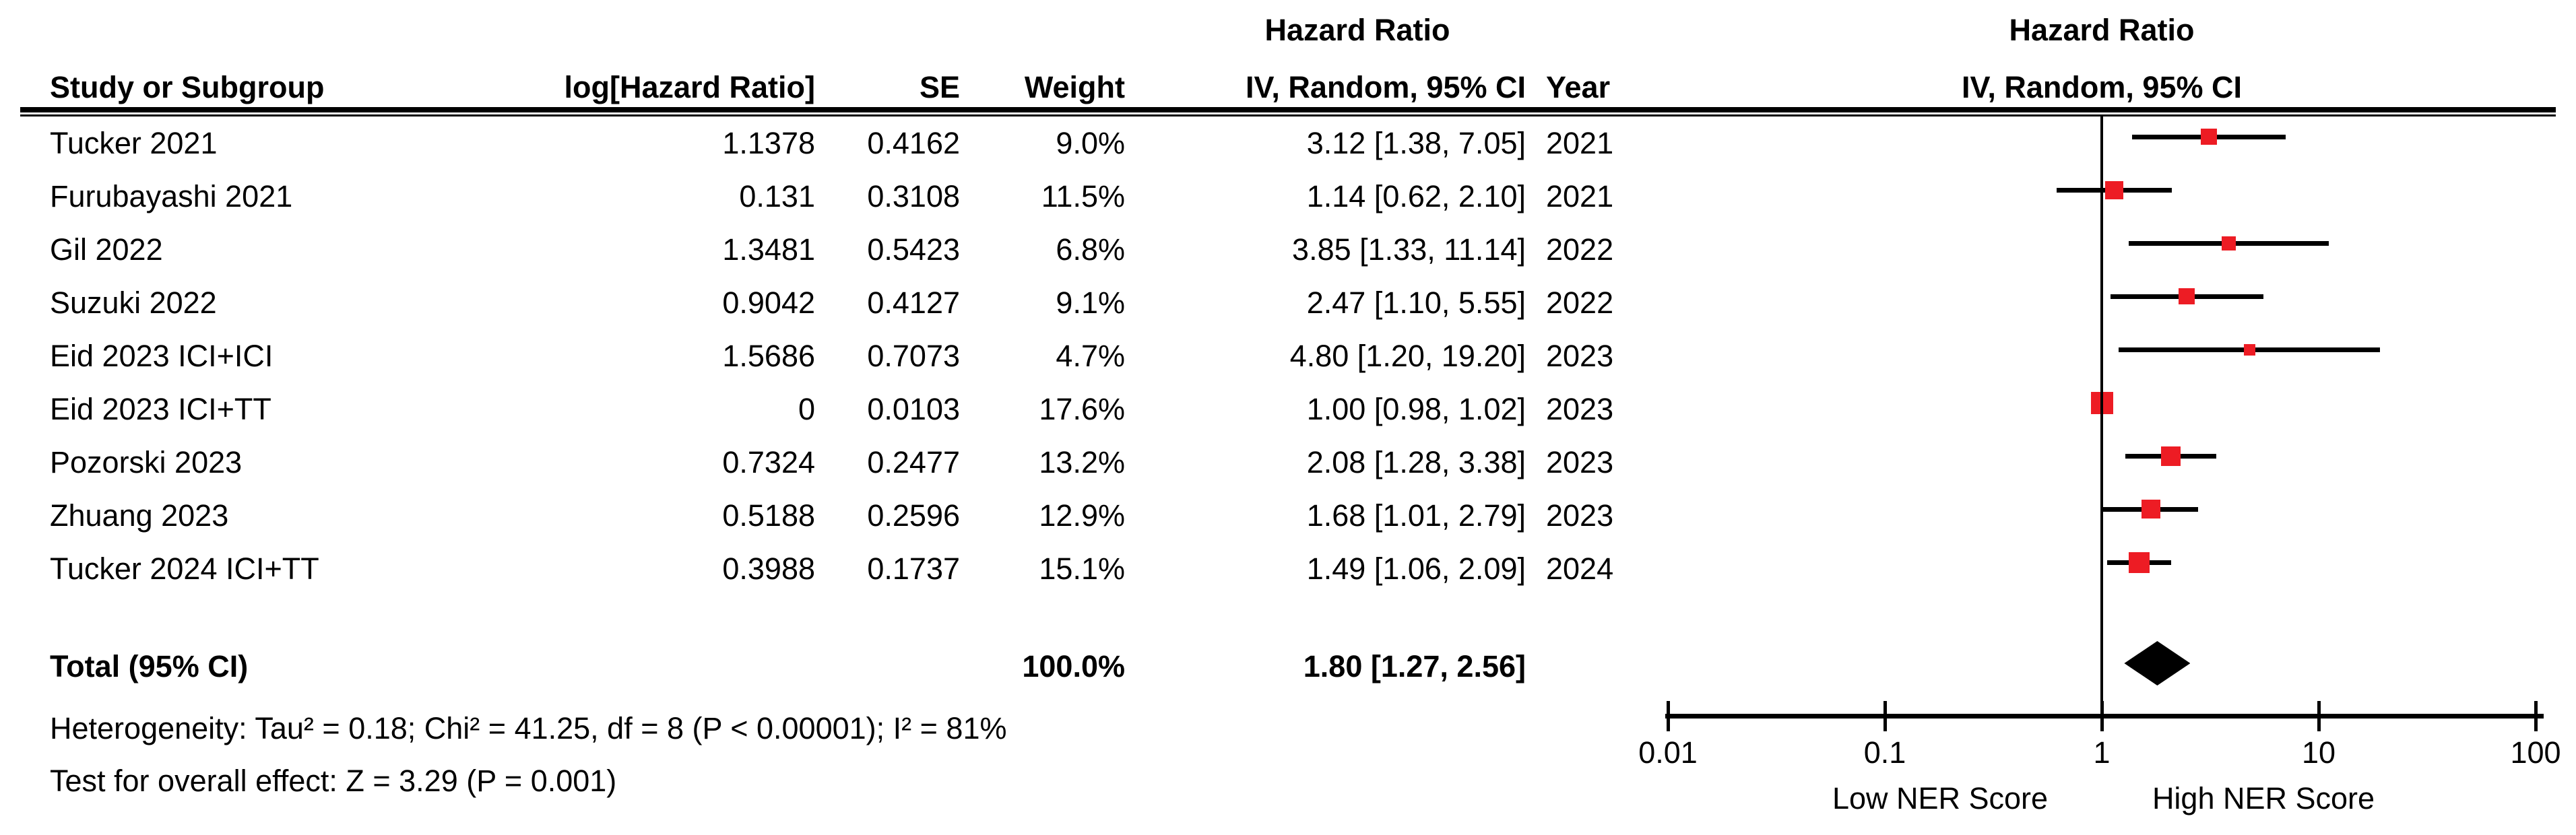 This screenshot has height=835, width=2576. Describe the element at coordinates (185, 569) in the screenshot. I see `study-name: Tucker 2024 ICI+TT` at that location.